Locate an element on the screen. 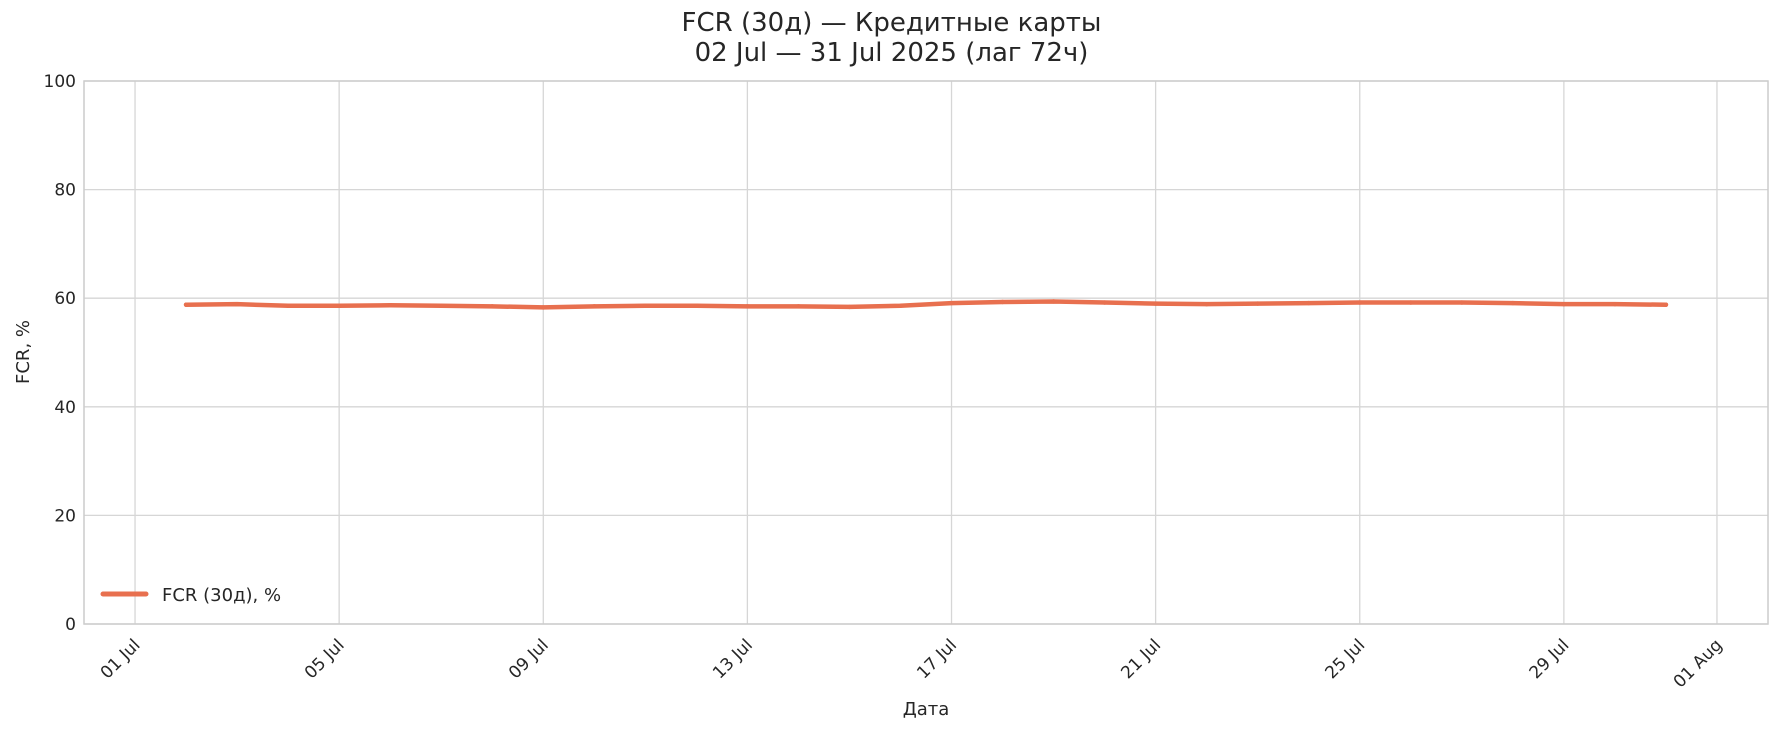 The height and width of the screenshot is (733, 1783). y-tick-label: 100 is located at coordinates (60, 82).